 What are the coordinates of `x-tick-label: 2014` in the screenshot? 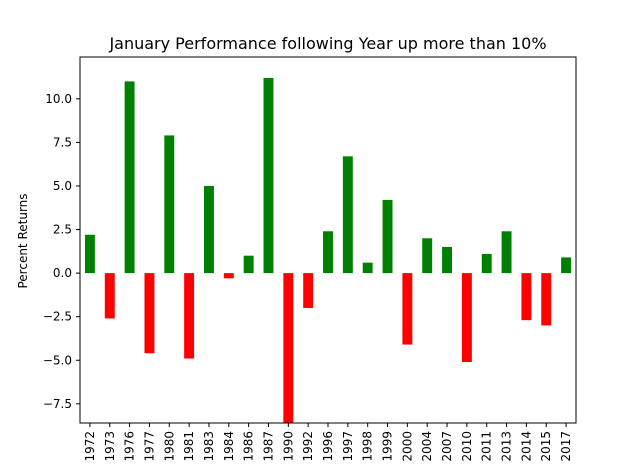 It's located at (526, 446).